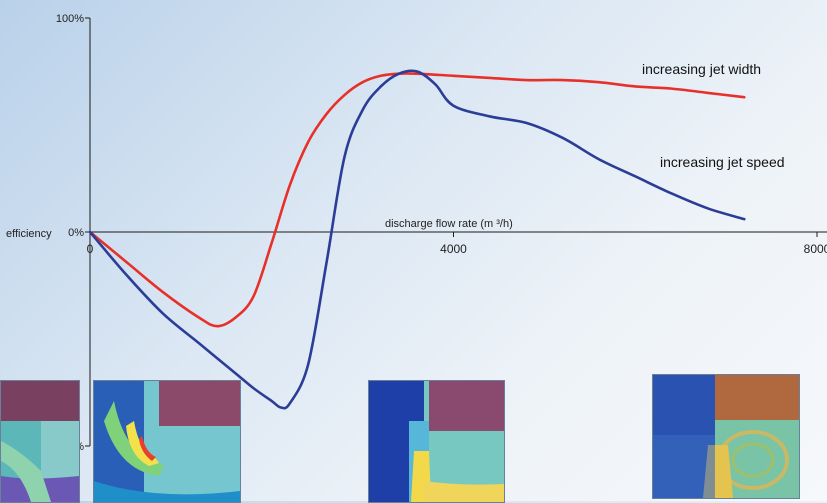 The height and width of the screenshot is (503, 827). What do you see at coordinates (453, 249) in the screenshot?
I see `x-tick-label: 4000` at bounding box center [453, 249].